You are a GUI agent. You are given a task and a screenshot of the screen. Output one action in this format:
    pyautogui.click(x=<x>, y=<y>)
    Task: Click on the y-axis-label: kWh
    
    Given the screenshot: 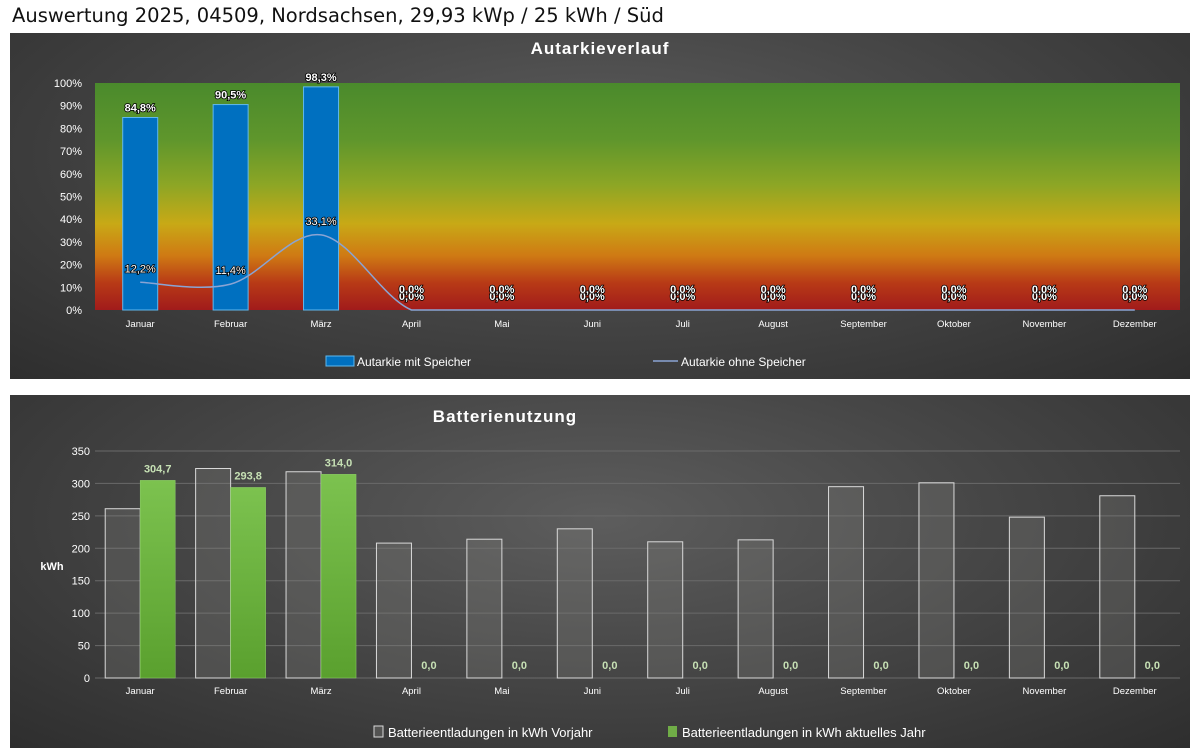 What is the action you would take?
    pyautogui.click(x=52, y=567)
    